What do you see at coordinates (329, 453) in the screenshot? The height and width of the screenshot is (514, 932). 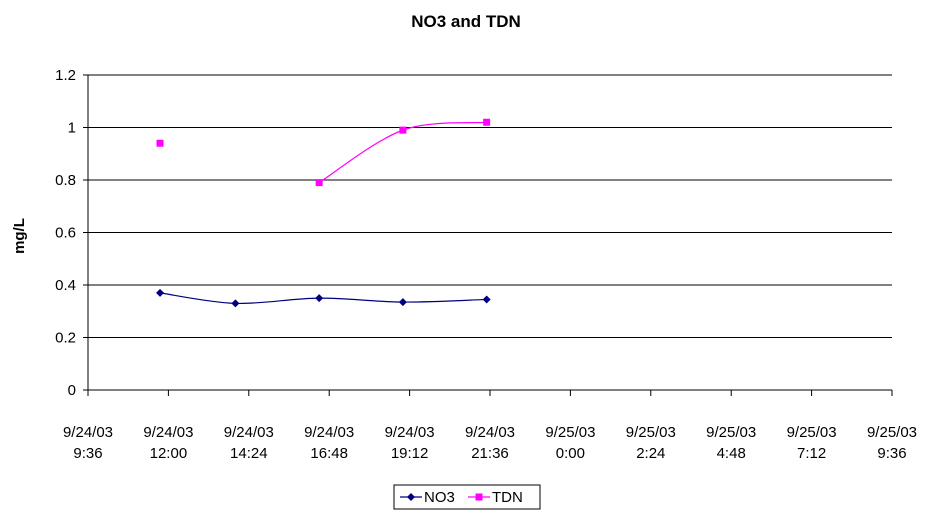 I see `x-tick-label-time: 16:48` at bounding box center [329, 453].